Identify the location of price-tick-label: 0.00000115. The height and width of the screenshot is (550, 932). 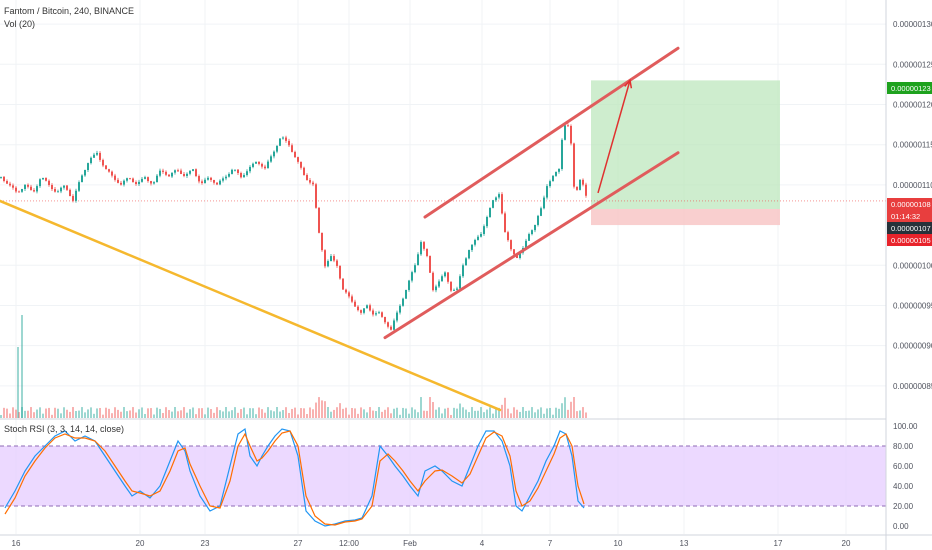
(912, 145).